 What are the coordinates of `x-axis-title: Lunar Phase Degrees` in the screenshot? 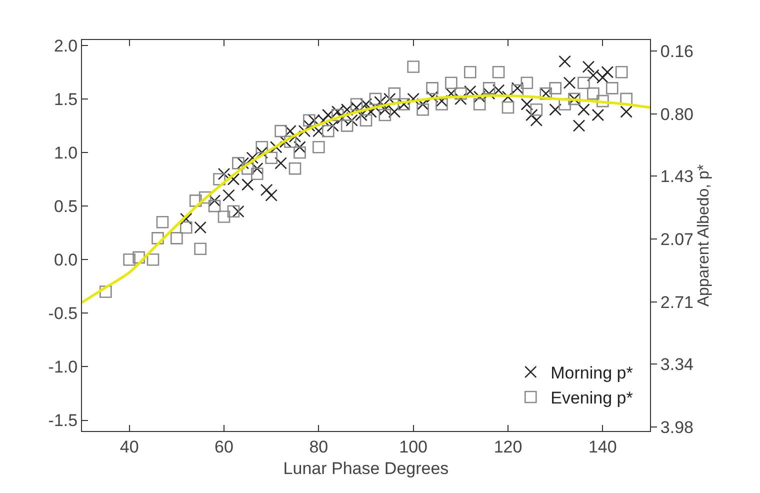 It's located at (366, 468).